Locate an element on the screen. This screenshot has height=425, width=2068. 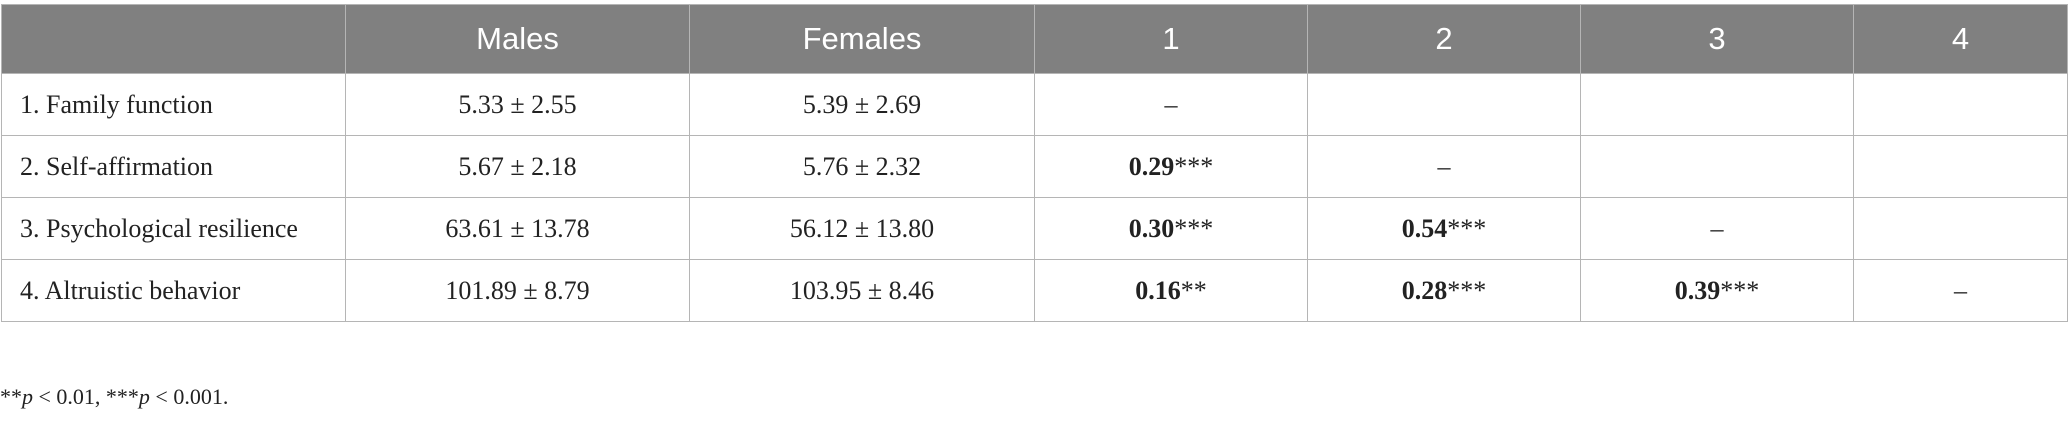
correlation-value: 0.29 is located at coordinates (1151, 166).